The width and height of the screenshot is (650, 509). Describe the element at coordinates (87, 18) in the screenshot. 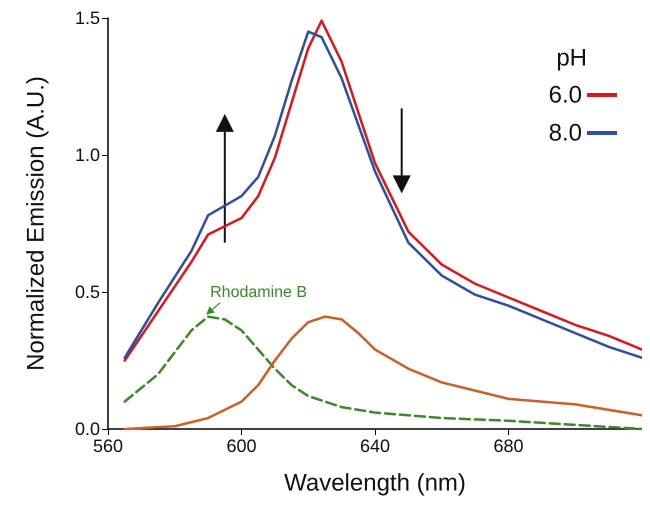

I see `y-tick-label: 1.5` at that location.